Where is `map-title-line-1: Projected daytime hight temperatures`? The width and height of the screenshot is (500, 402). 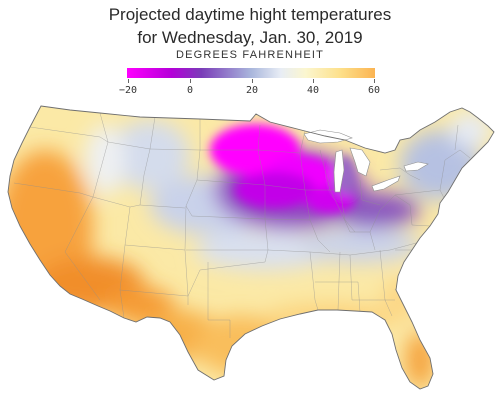 map-title-line-1: Projected daytime hight temperatures is located at coordinates (250, 14).